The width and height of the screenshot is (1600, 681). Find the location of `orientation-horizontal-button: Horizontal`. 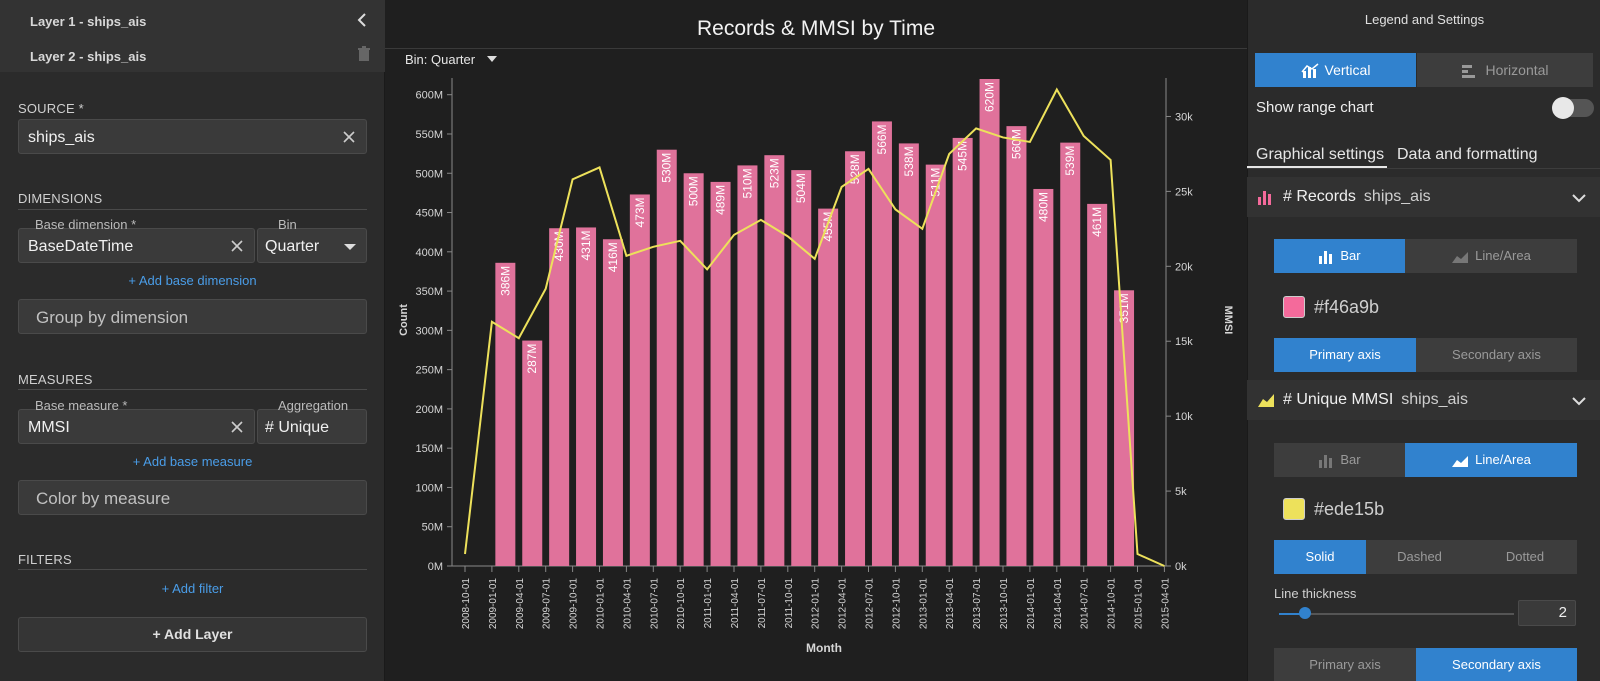

orientation-horizontal-button: Horizontal is located at coordinates (1505, 70).